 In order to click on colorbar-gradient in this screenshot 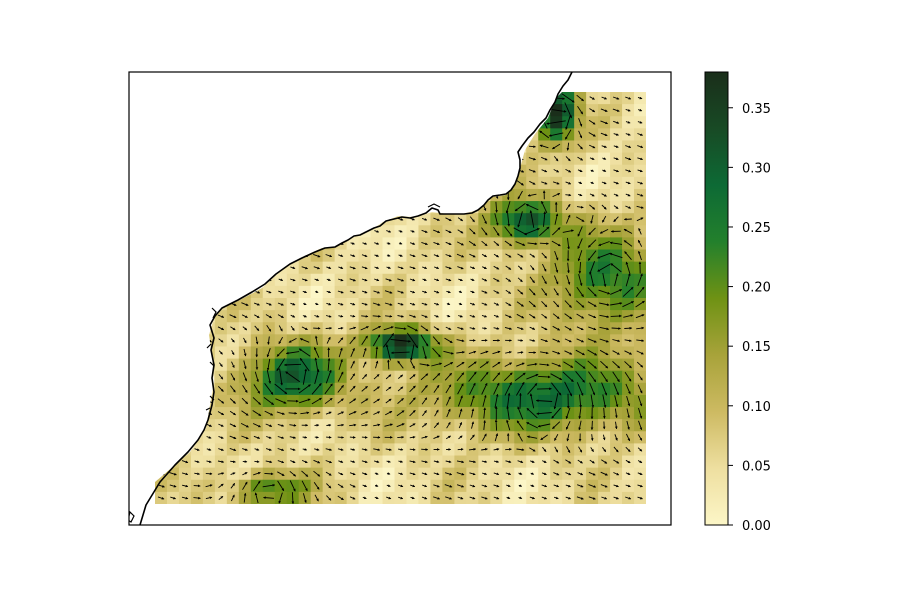, I will do `click(716, 298)`.